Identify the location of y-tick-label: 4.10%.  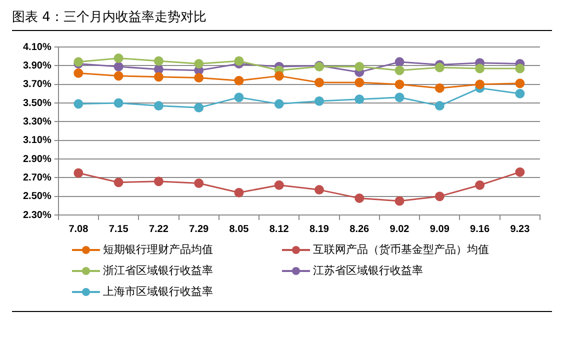
(37, 47).